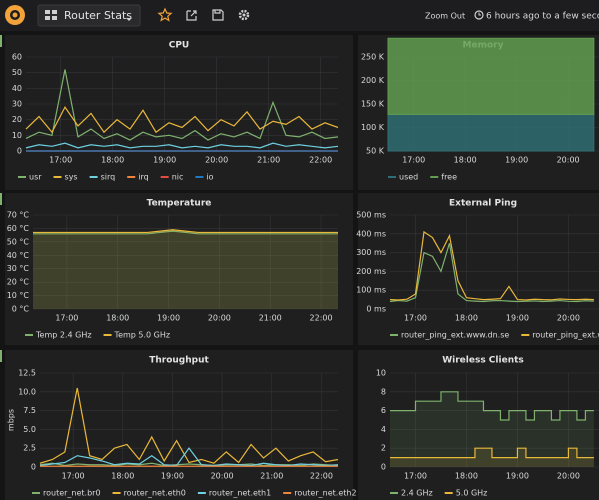 The image size is (599, 500). I want to click on y-tick-label: 4, so click(383, 429).